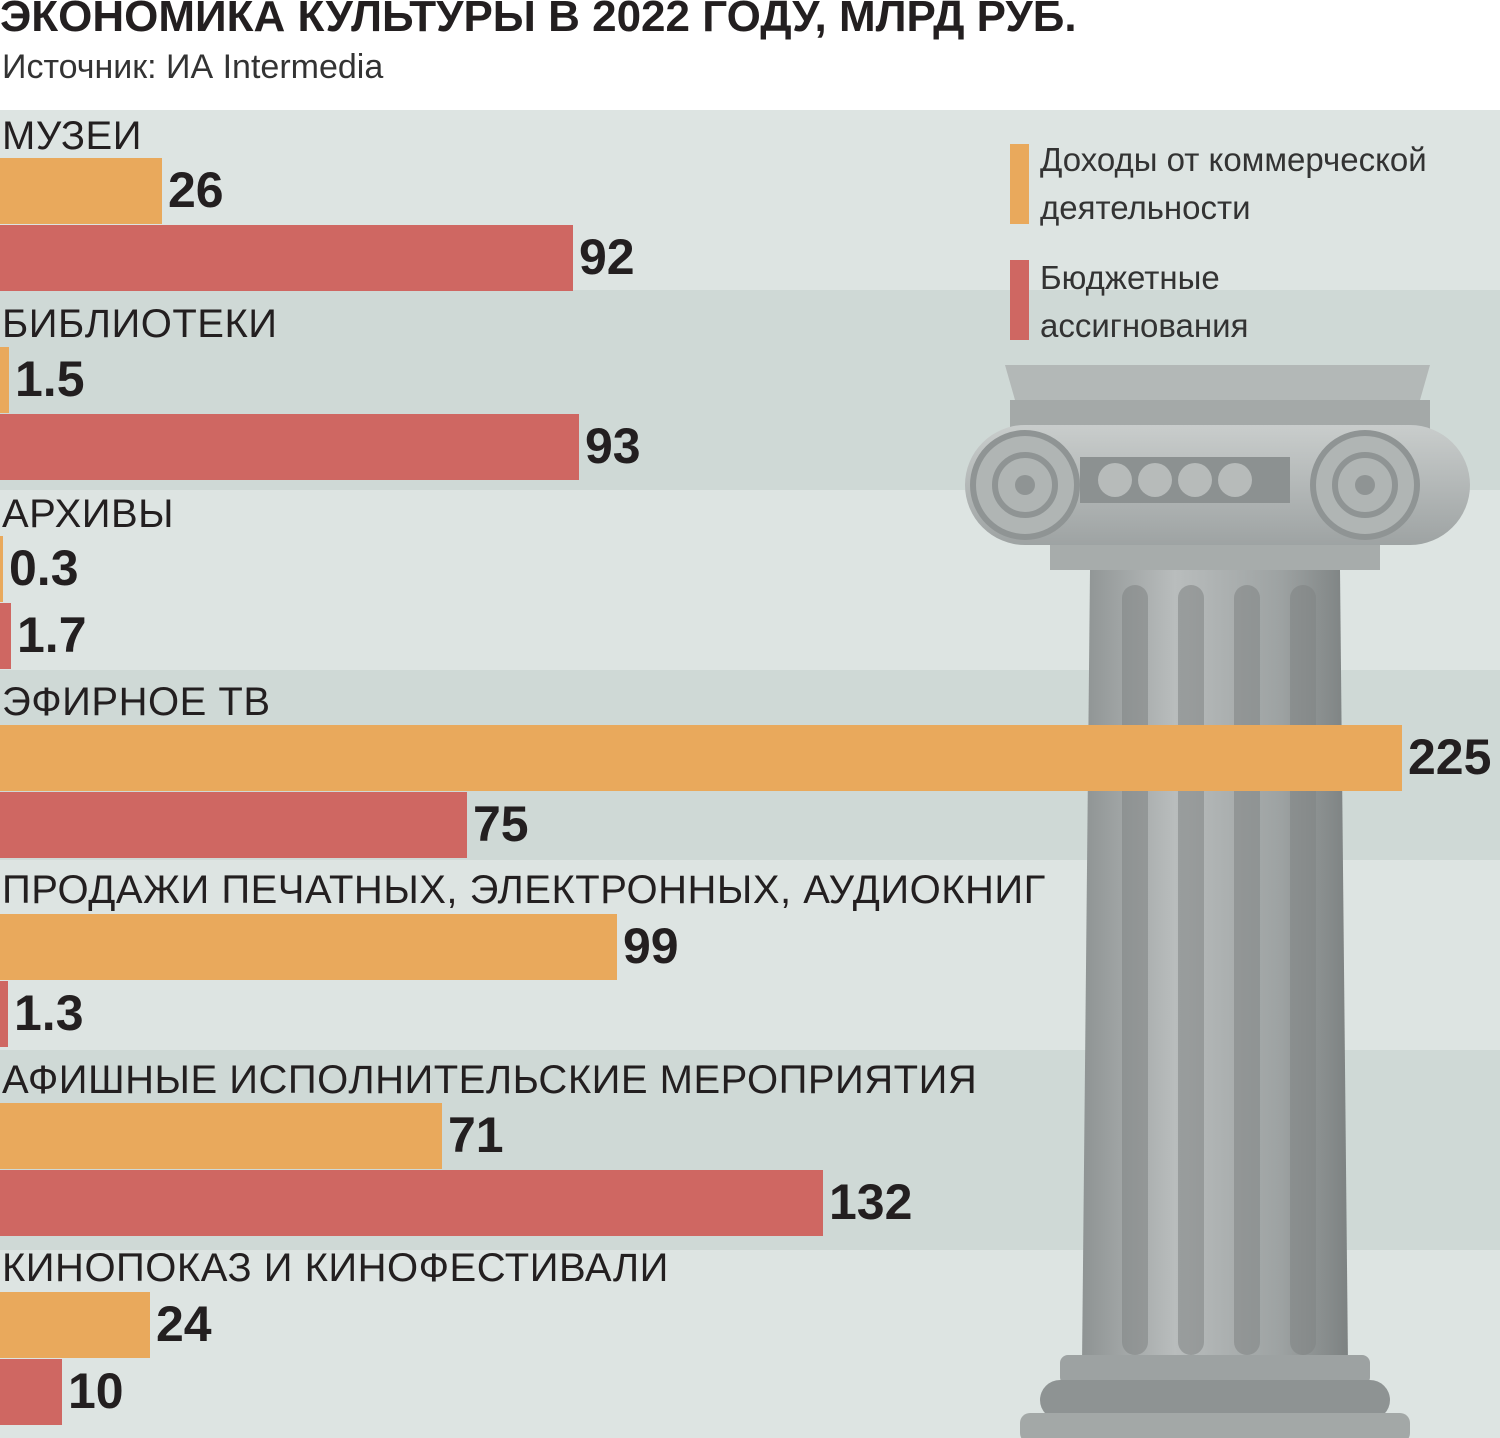 The width and height of the screenshot is (1500, 1438). What do you see at coordinates (524, 890) in the screenshot?
I see `category-label: ПРОДАЖИ ПЕЧАТНЫХ, ЭЛЕКТРОННЫХ, АУДИОКНИГ` at bounding box center [524, 890].